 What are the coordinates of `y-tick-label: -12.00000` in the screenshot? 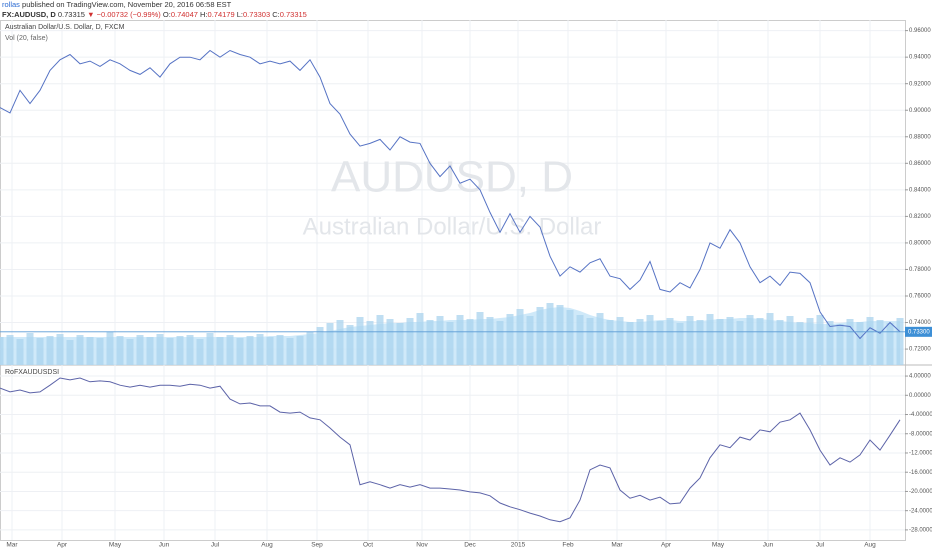 It's located at (920, 454).